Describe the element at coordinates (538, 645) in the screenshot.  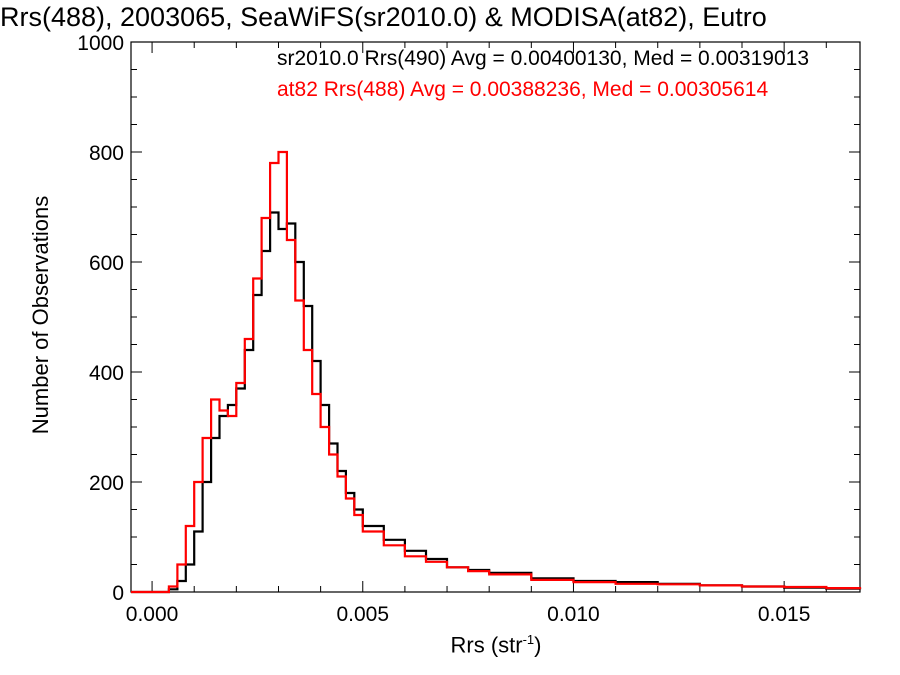
I see `x-axis-label-suffix: )` at that location.